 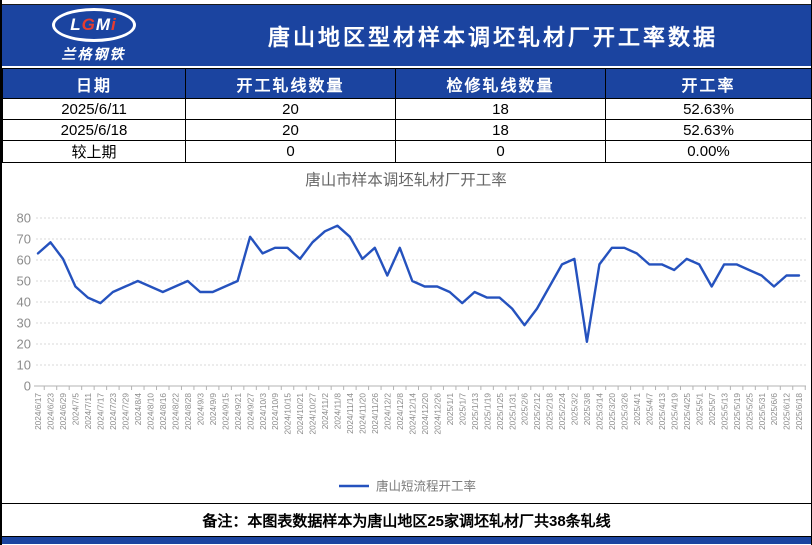 What do you see at coordinates (51, 411) in the screenshot?
I see `x-axis-label: 2024/6/23` at bounding box center [51, 411].